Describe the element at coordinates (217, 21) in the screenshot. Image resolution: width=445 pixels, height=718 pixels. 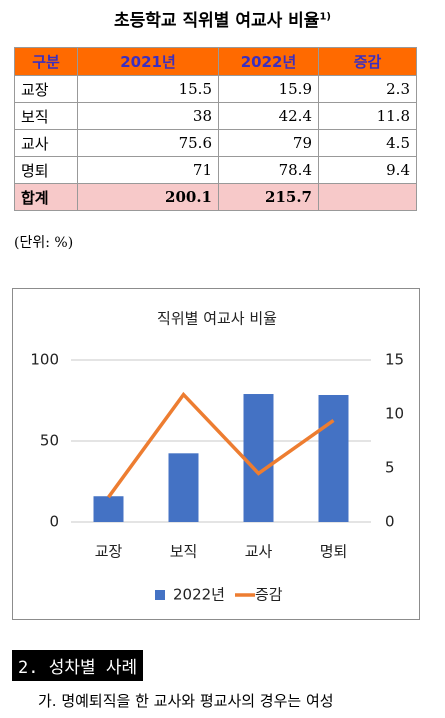
I see `title-text: 초등학교 직위별 여교사 비율` at that location.